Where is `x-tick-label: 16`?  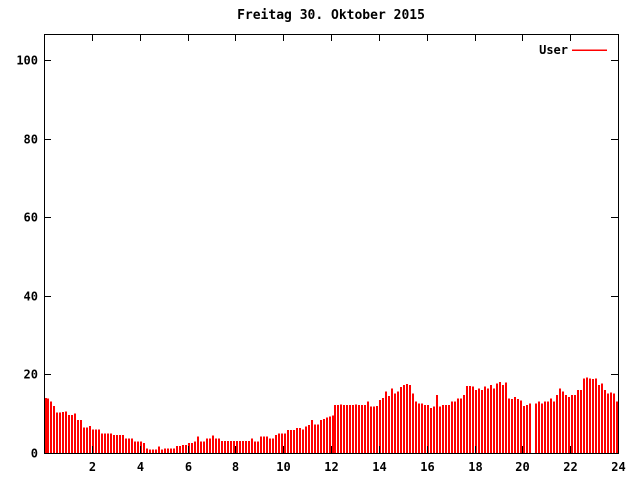 x-tick-label: 16 is located at coordinates (427, 467).